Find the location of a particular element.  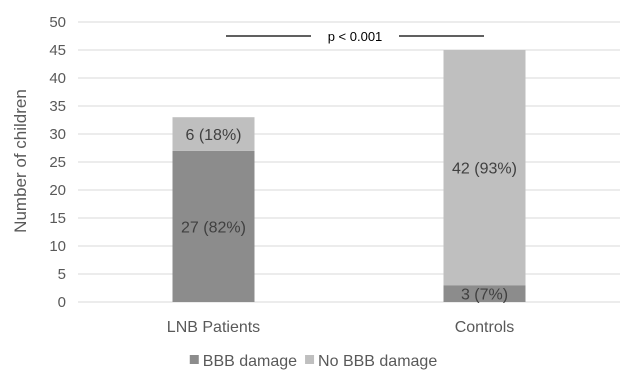

x-category-label: Controls is located at coordinates (485, 327).